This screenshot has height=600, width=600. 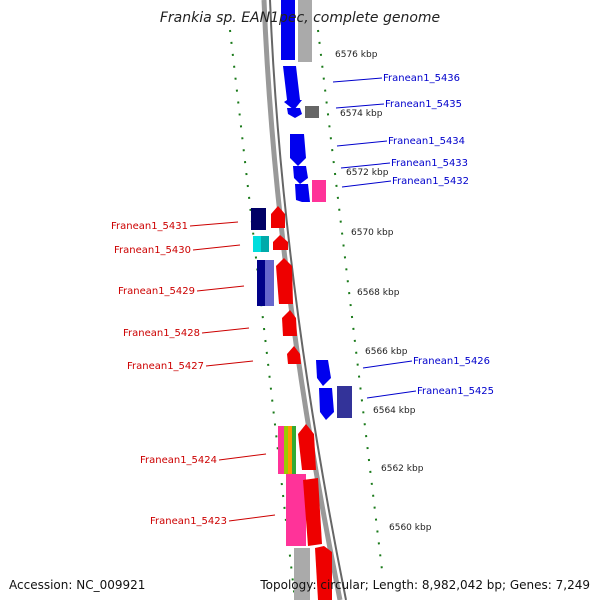 I want to click on gene-label-reverse: Franean1_5423, so click(x=188, y=521).